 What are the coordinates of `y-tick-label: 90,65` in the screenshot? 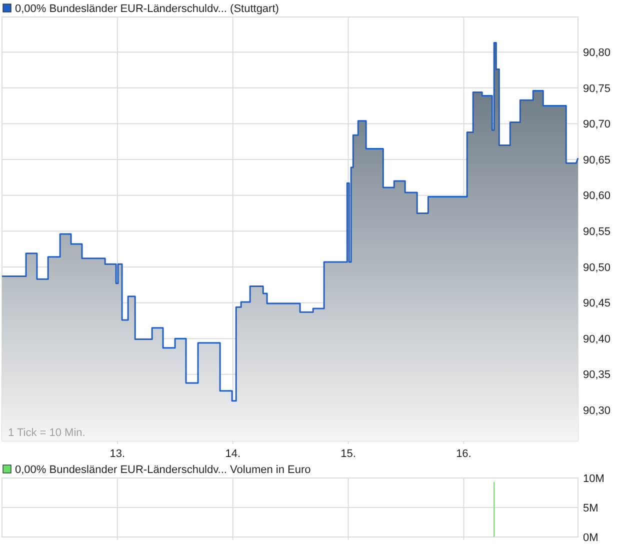 It's located at (597, 160).